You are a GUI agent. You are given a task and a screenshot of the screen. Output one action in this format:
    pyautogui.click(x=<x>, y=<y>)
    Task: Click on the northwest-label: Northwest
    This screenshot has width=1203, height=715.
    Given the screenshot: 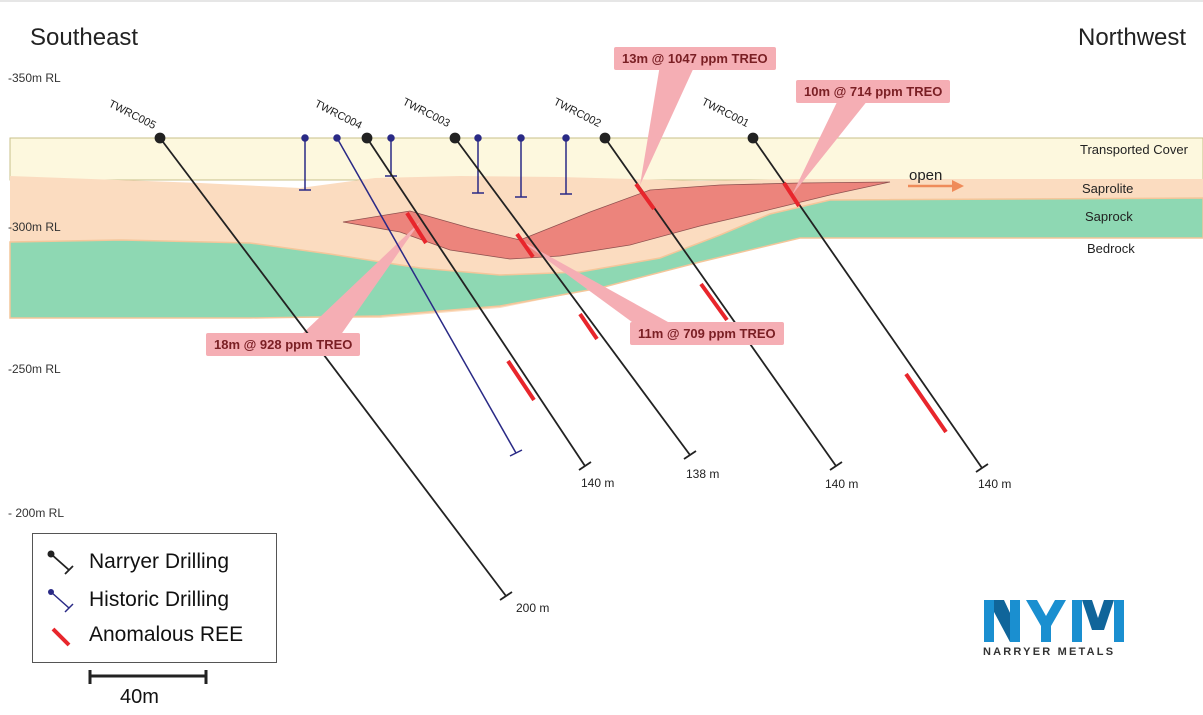 What is the action you would take?
    pyautogui.click(x=1132, y=37)
    